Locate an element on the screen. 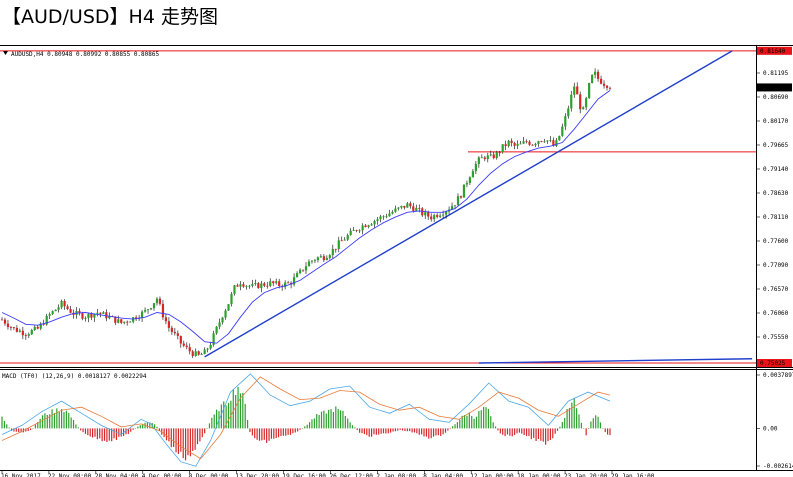 The height and width of the screenshot is (477, 793). last-price-label: 0.80865 is located at coordinates (773, 87).